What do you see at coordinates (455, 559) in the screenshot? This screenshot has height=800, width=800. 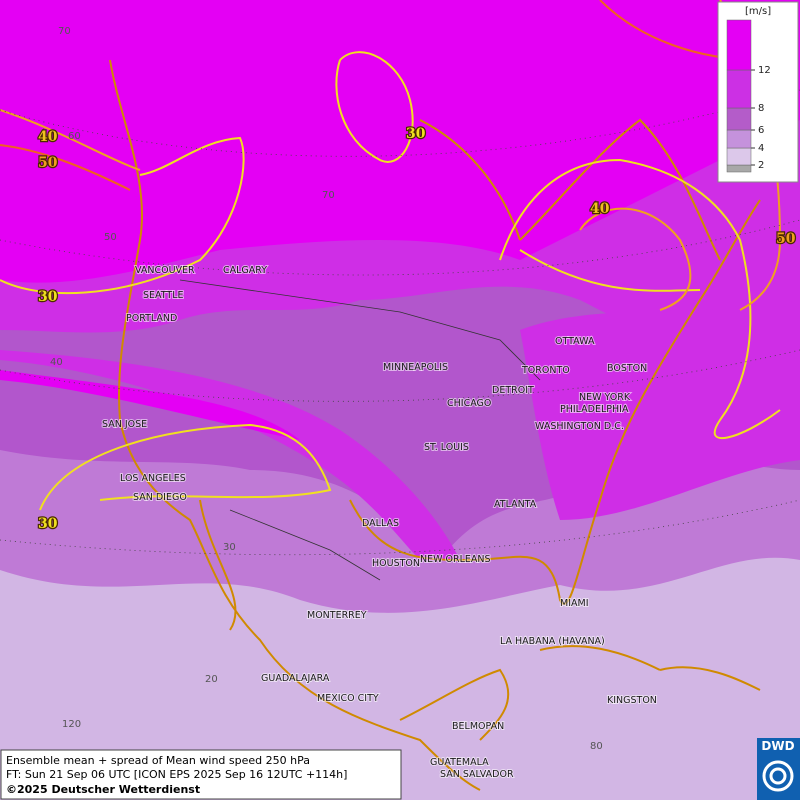 I see `city-label: NEW ORLEANS` at bounding box center [455, 559].